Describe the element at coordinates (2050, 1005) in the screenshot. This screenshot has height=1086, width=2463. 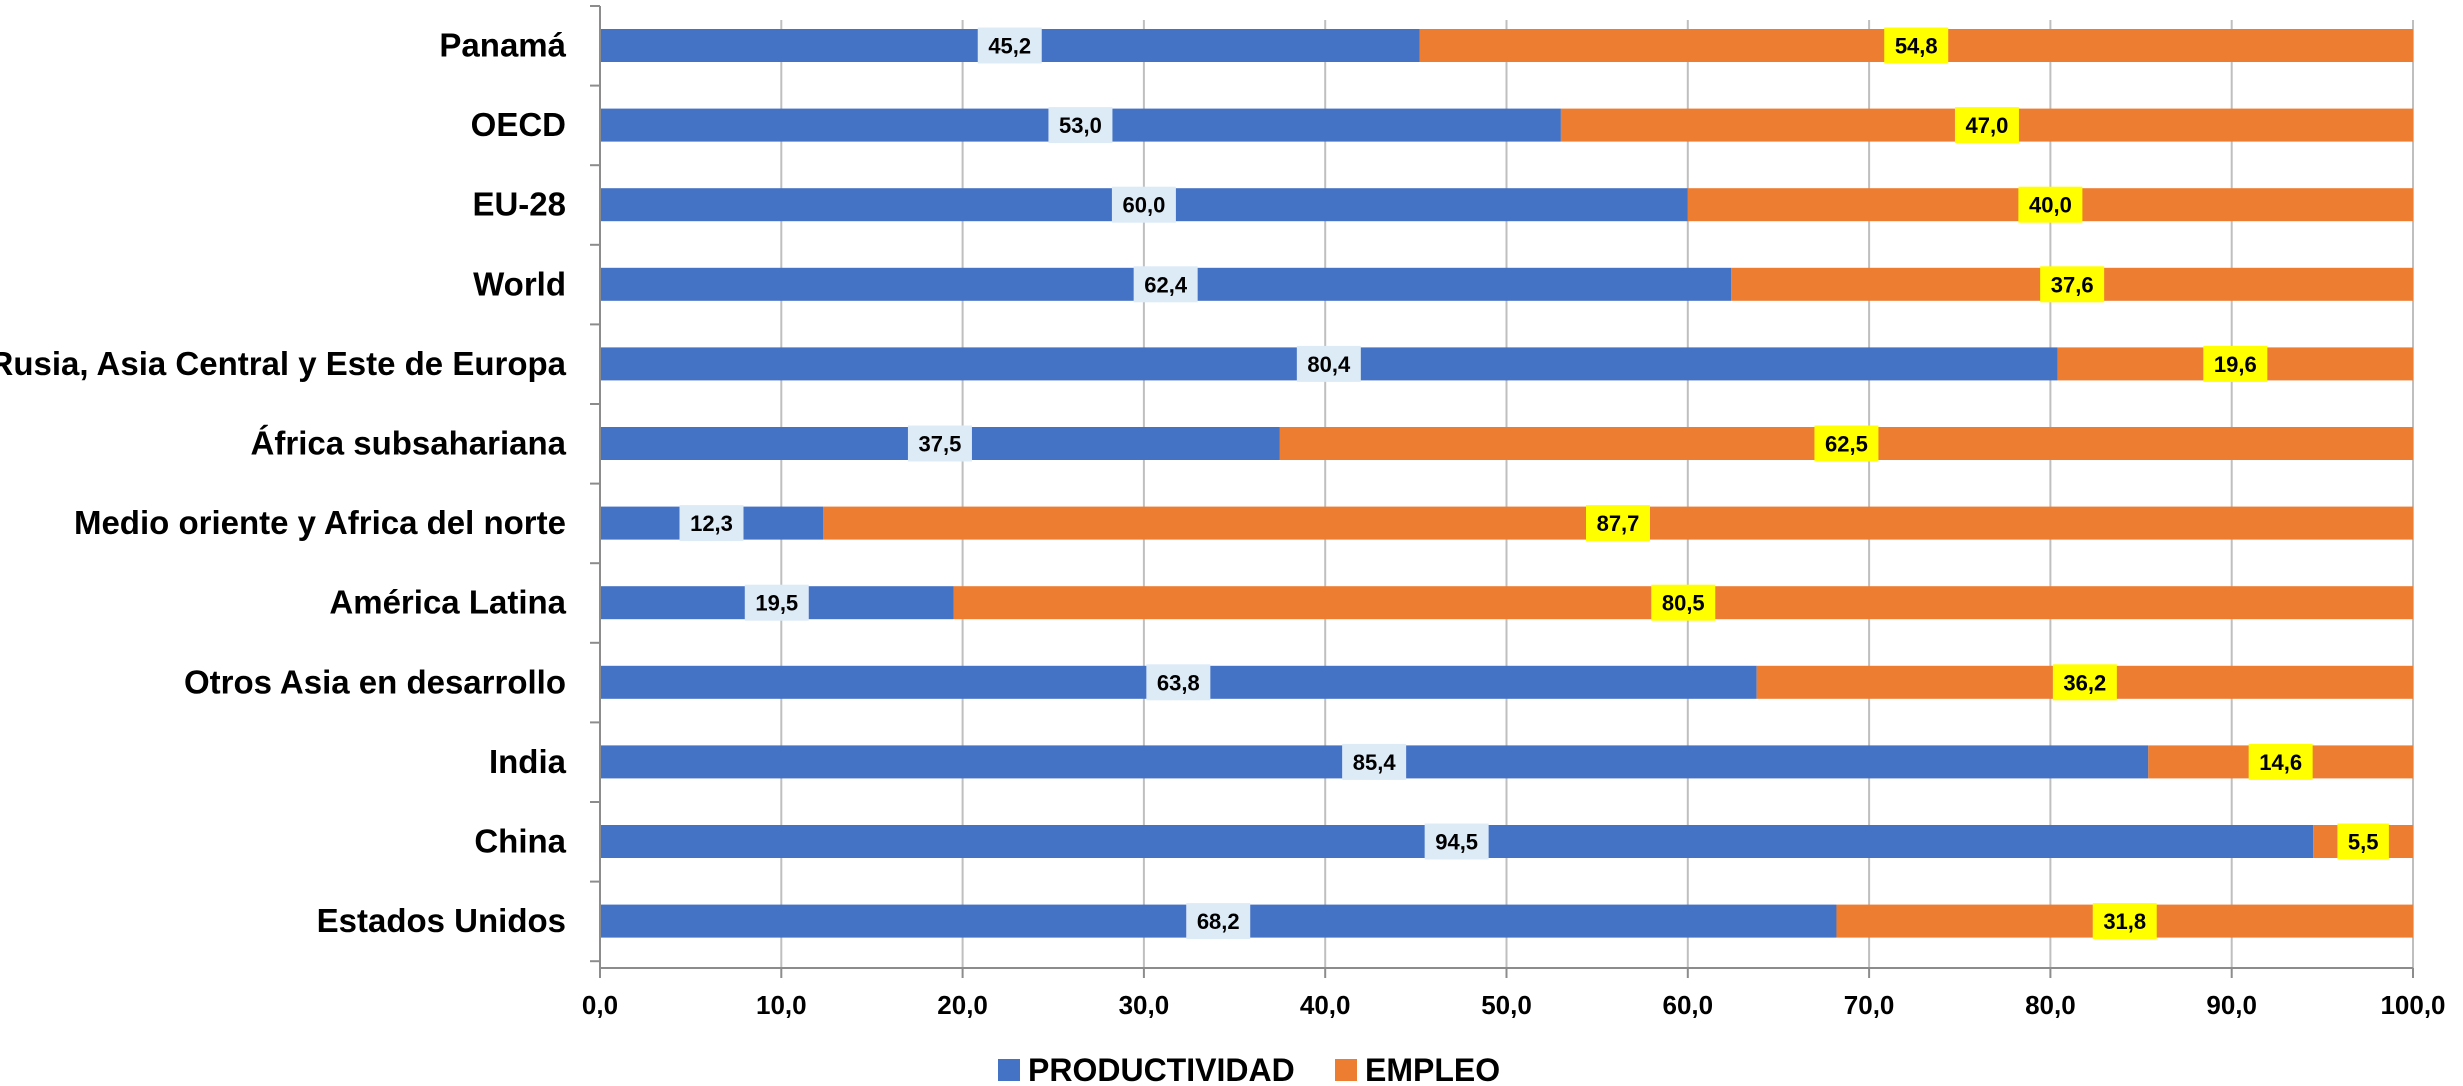
I see `x-tick-label: 80,0` at that location.